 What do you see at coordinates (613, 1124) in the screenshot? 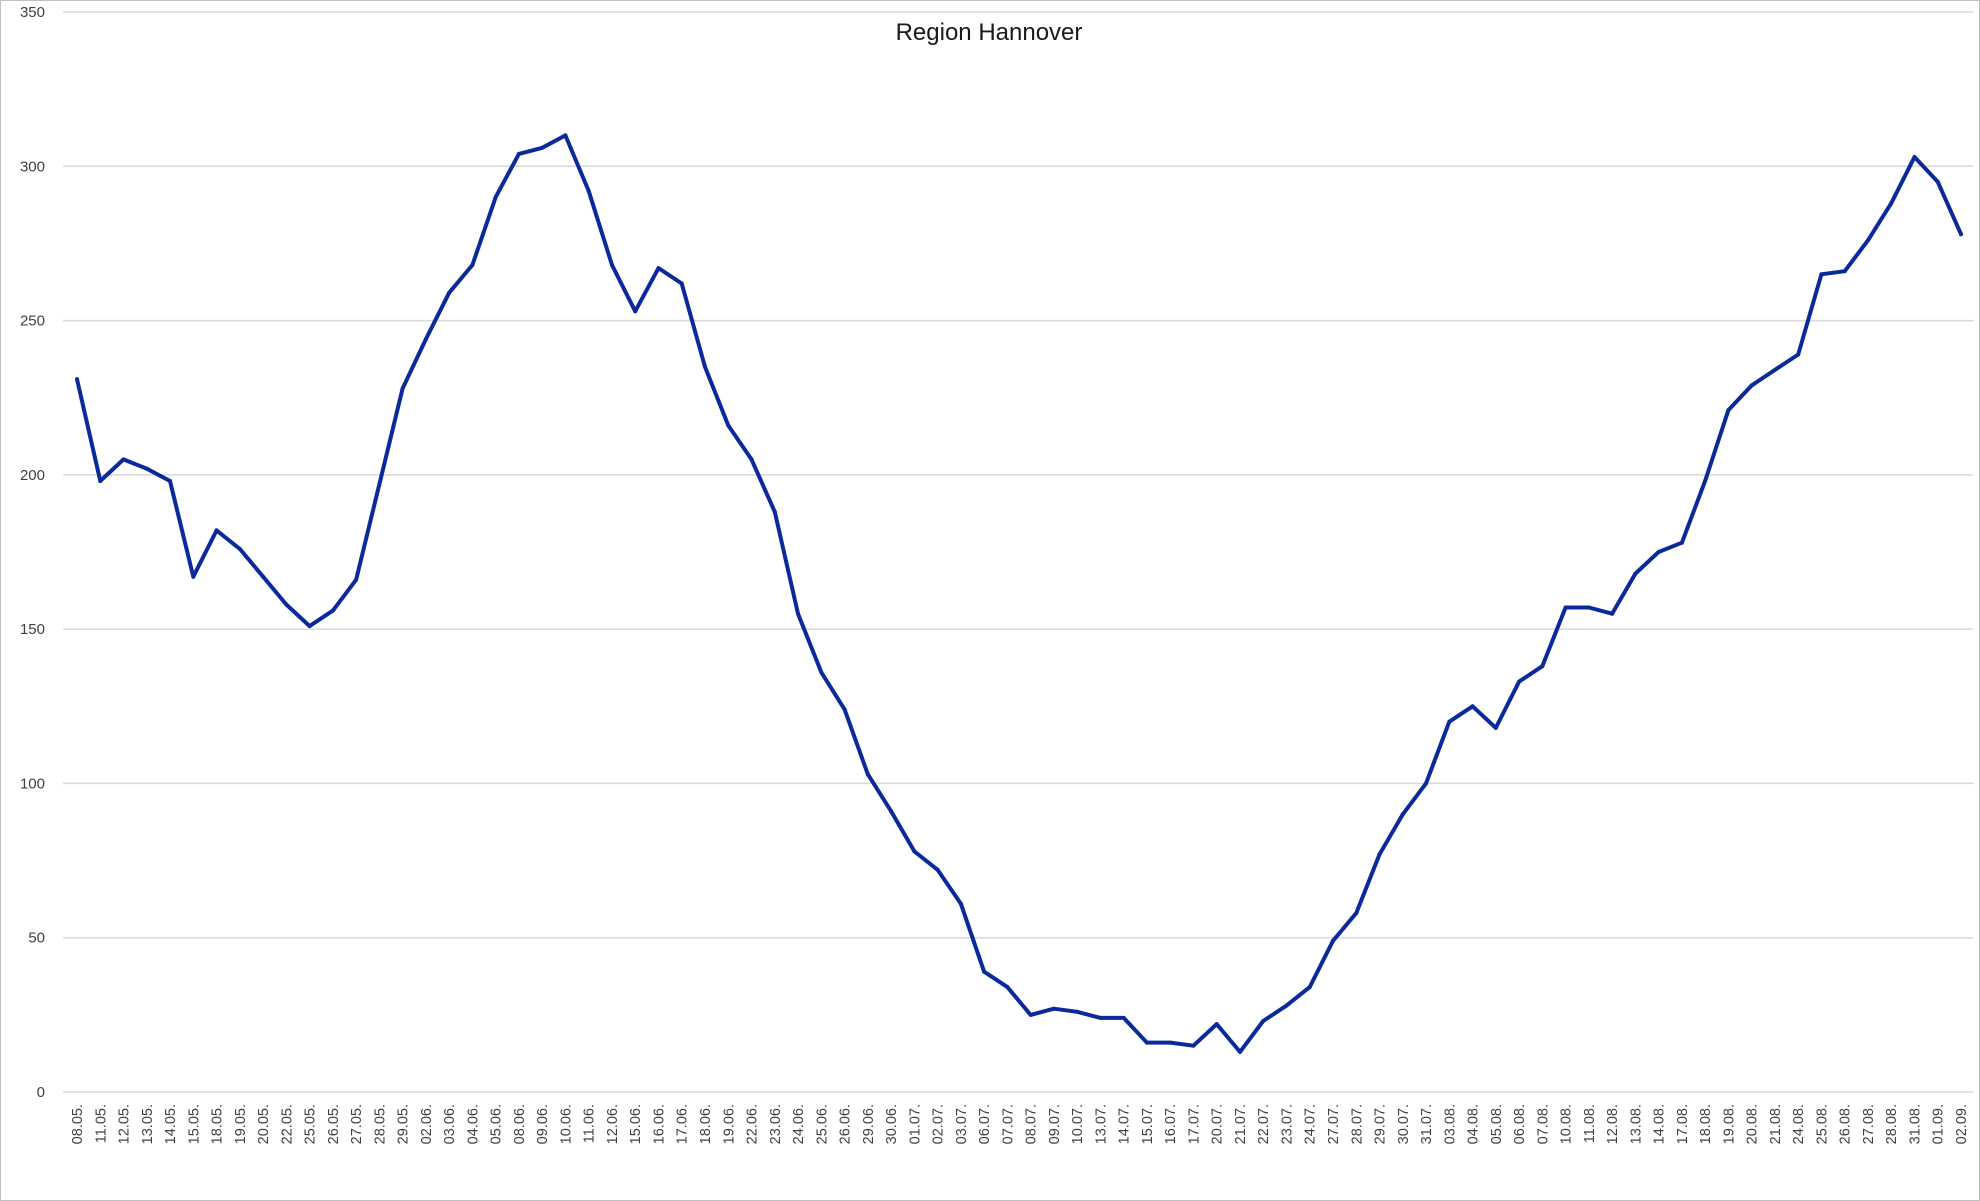
I see `x-tick-label: 12.06.` at bounding box center [613, 1124].